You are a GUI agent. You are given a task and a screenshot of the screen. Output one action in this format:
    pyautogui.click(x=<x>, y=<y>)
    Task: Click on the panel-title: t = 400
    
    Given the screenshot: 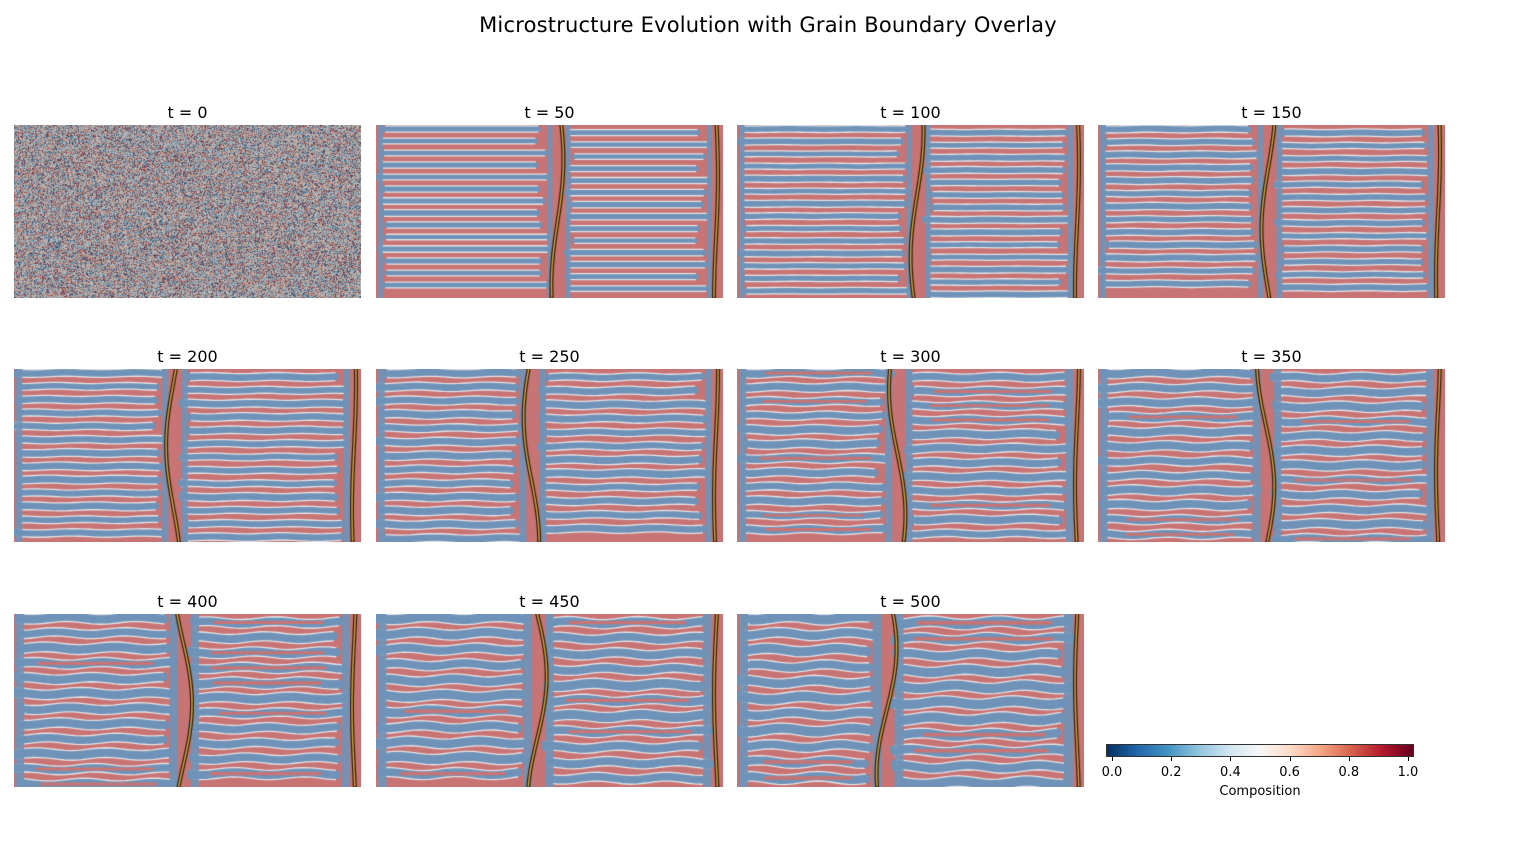 What is the action you would take?
    pyautogui.click(x=187, y=601)
    